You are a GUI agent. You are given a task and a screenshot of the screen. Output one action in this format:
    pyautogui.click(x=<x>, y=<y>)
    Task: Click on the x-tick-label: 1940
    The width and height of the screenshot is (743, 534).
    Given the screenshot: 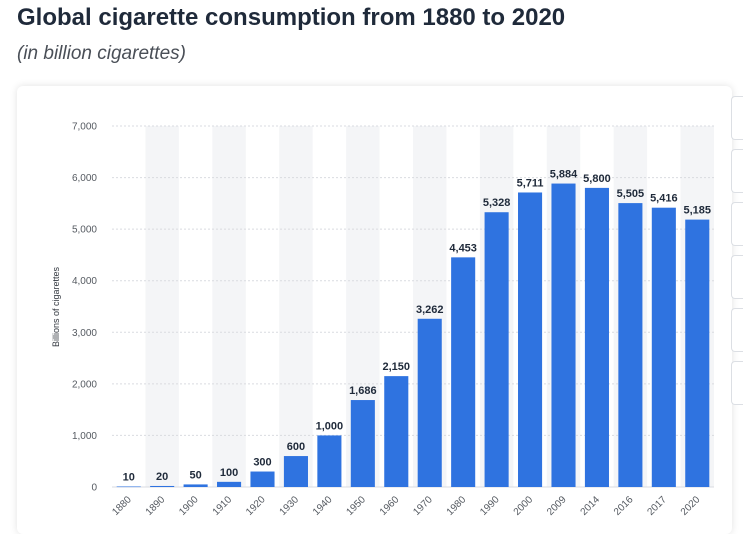 What is the action you would take?
    pyautogui.click(x=323, y=506)
    